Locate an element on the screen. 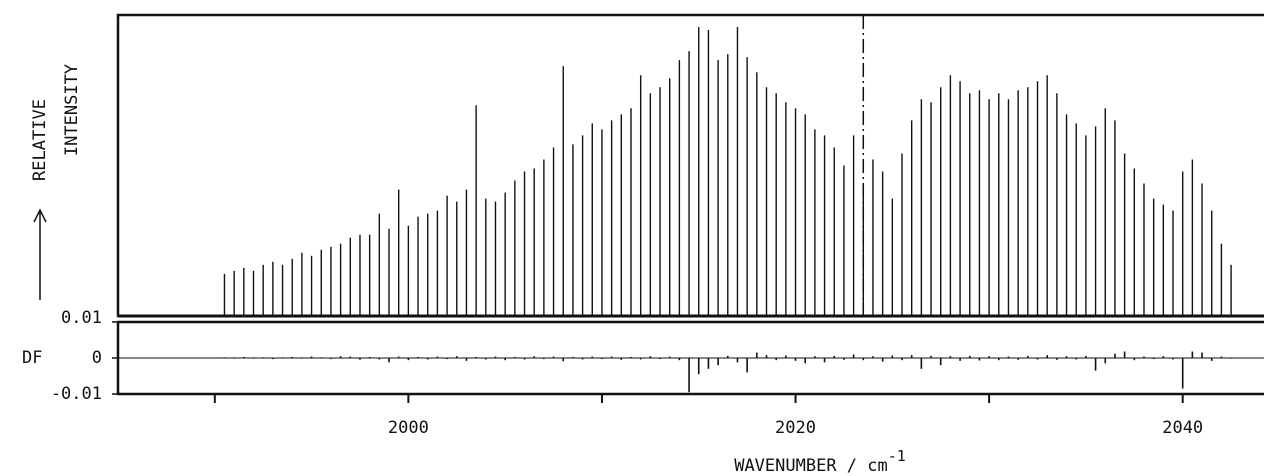 Image resolution: width=1264 pixels, height=476 pixels. residual-label: DF is located at coordinates (32, 358).